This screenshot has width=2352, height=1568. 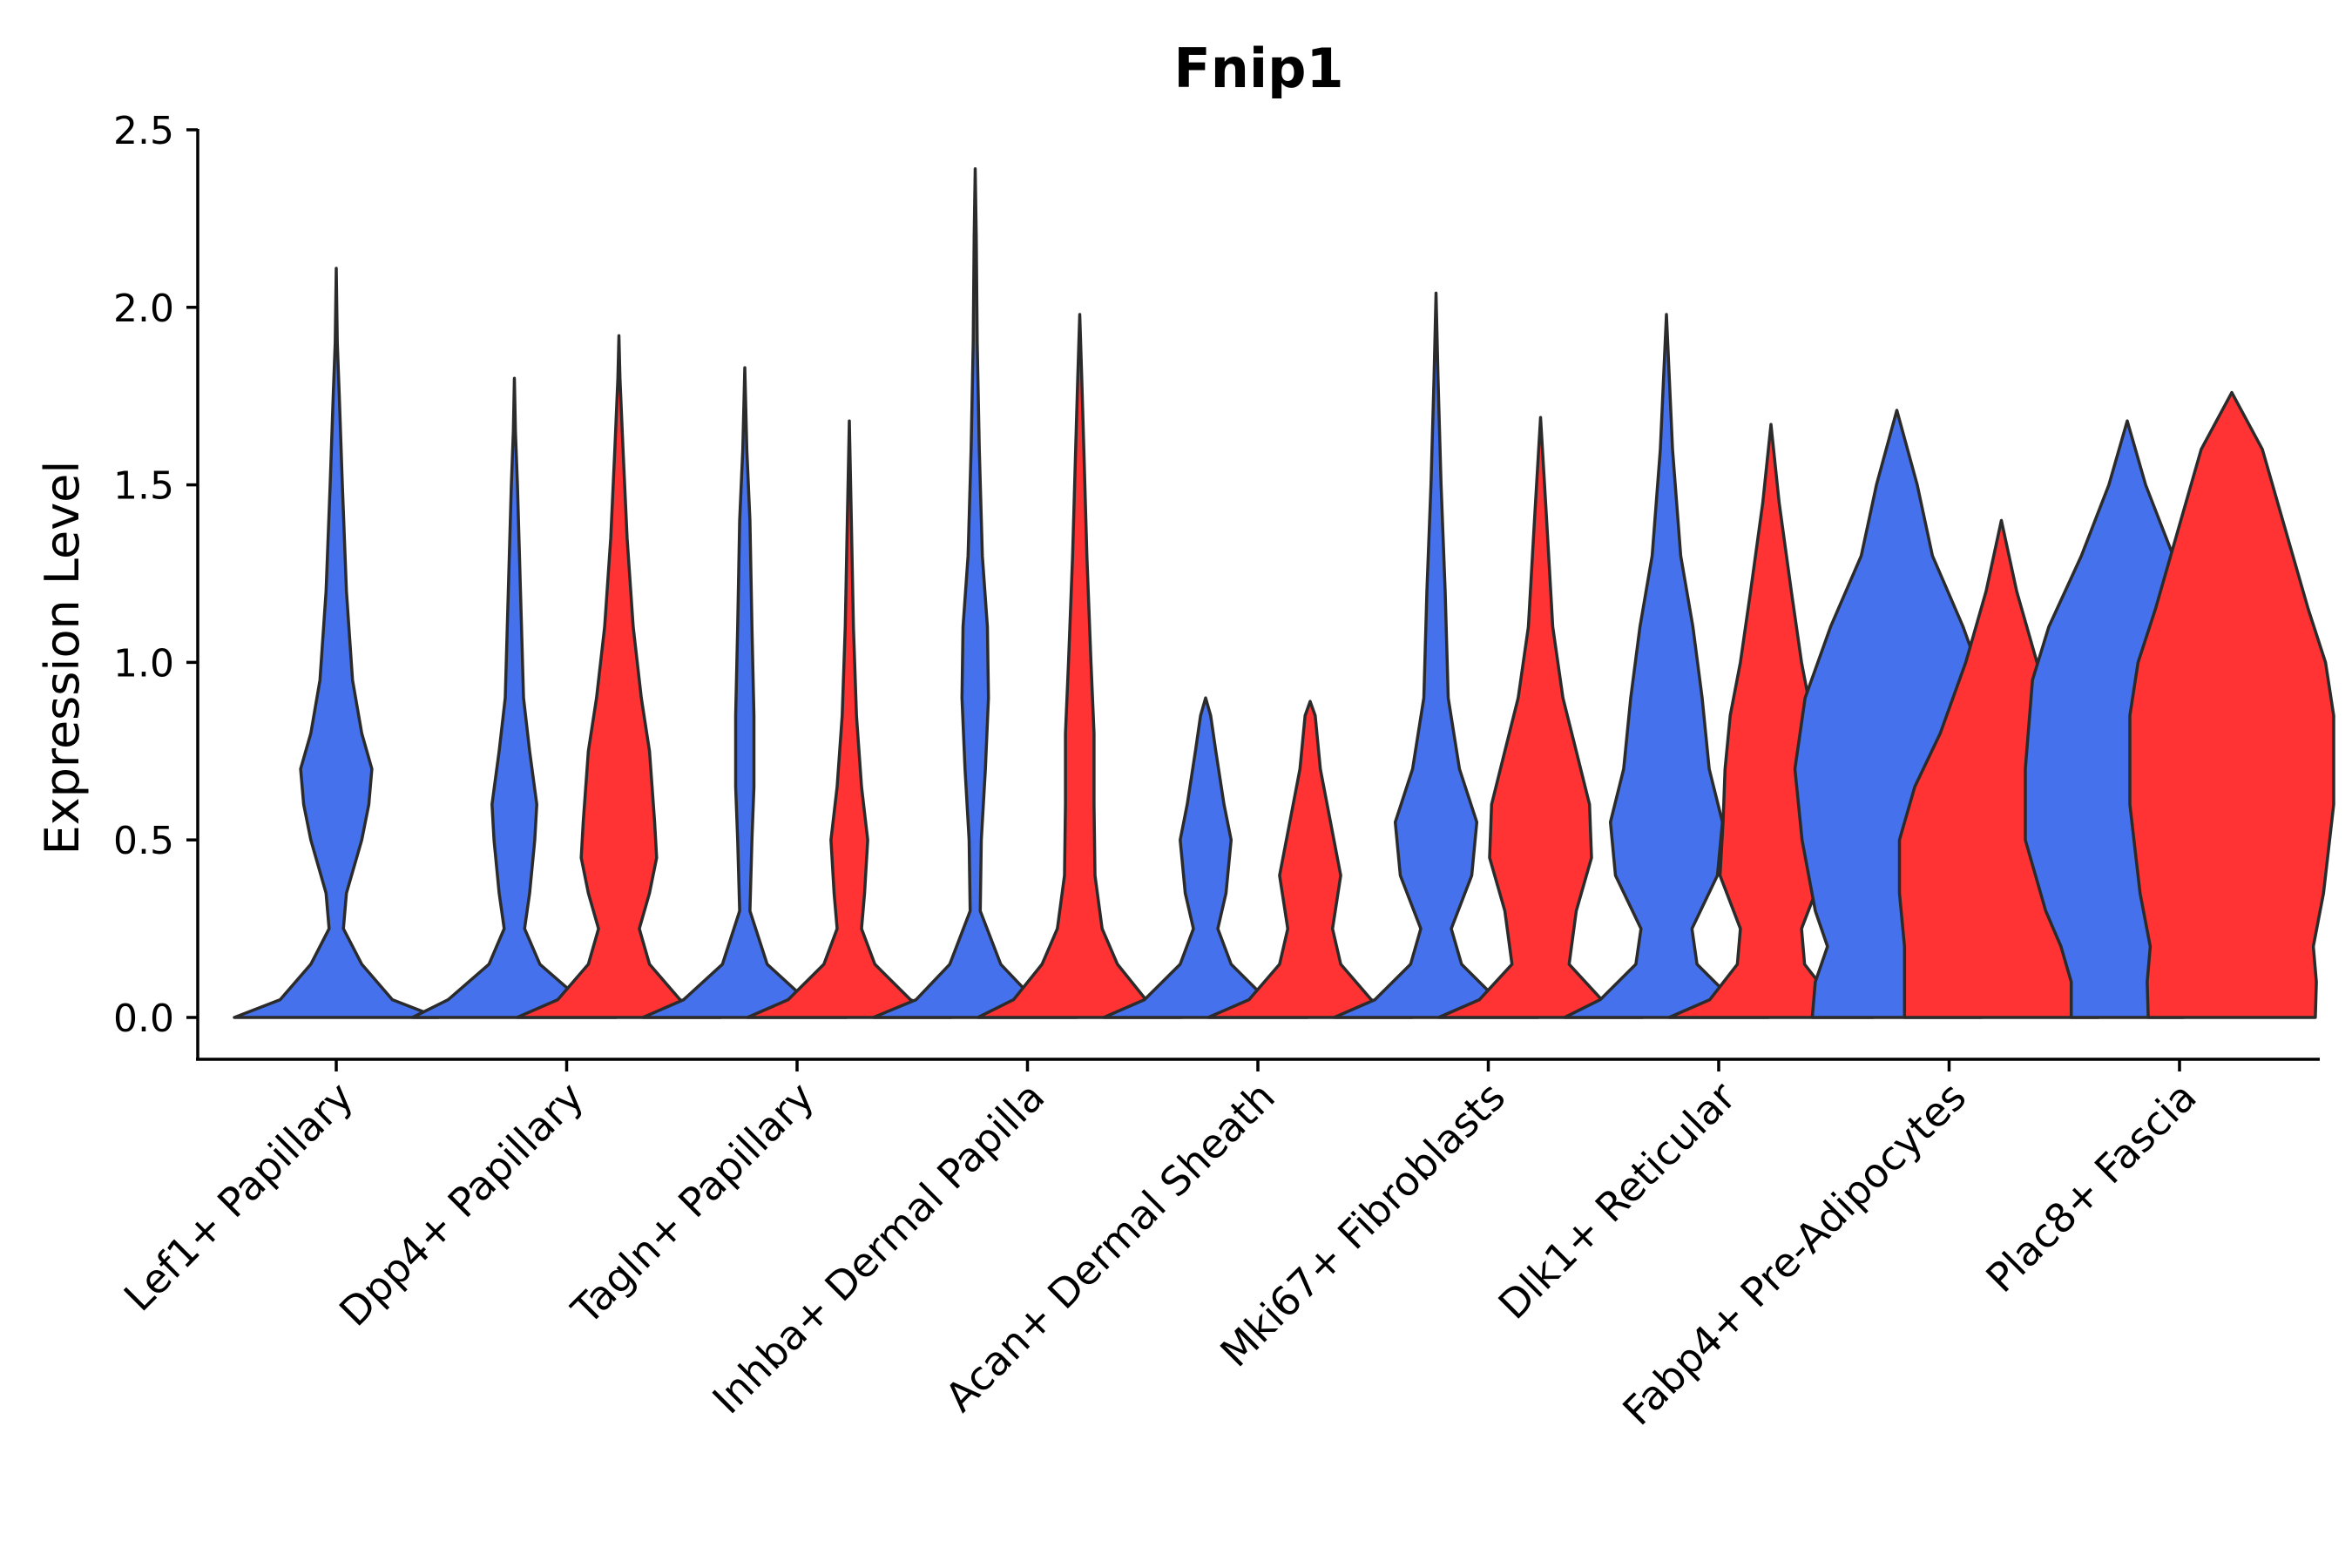 I want to click on violin-tagln-papillary-group1, so click(x=744, y=692).